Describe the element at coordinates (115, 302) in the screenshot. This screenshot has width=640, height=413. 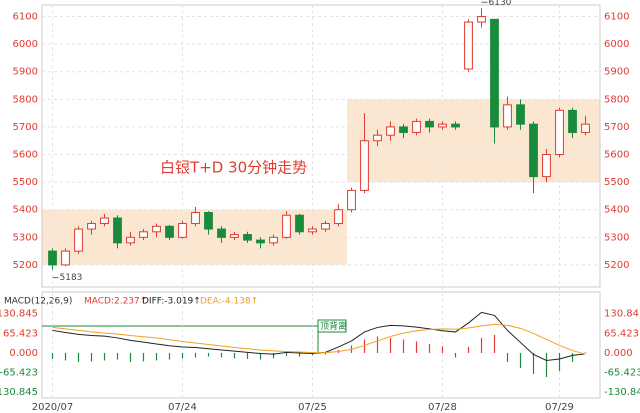
I see `legend-entry: MACD:2.237↑` at that location.